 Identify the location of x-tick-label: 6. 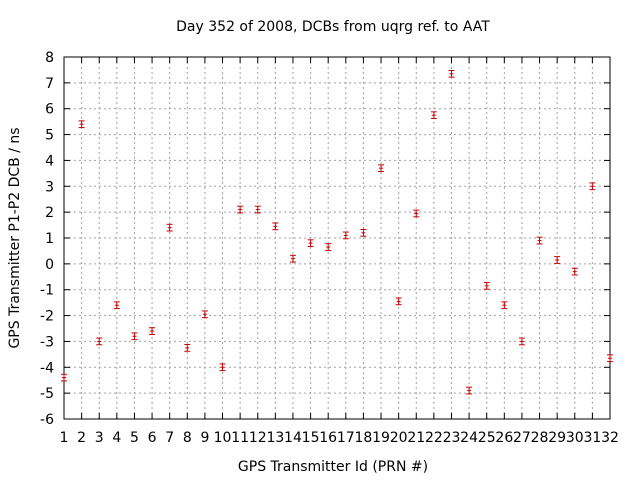
(152, 438).